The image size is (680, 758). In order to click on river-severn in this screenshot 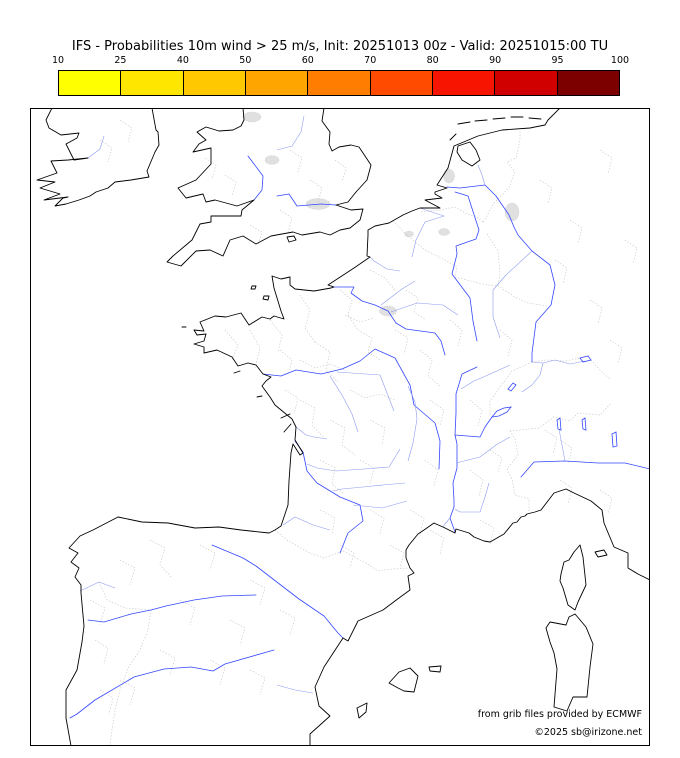, I will do `click(255, 178)`.